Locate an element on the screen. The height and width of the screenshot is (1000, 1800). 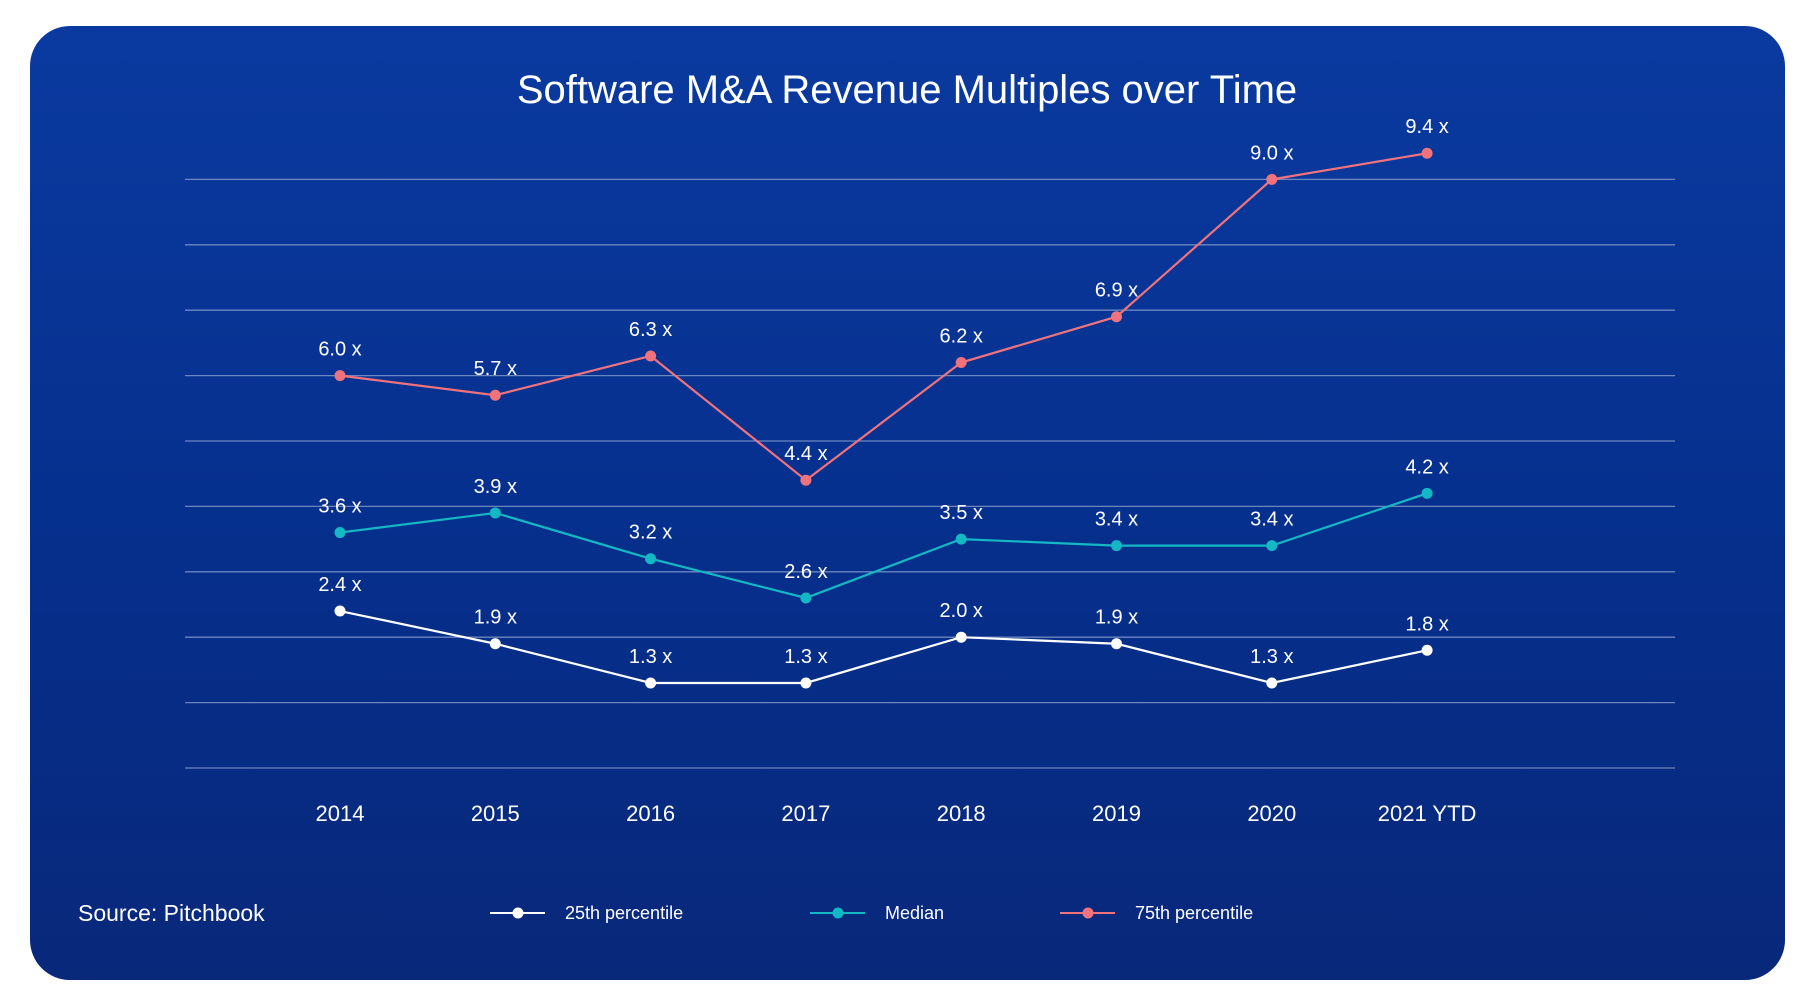
legend-label: 75th percentile is located at coordinates (1194, 913).